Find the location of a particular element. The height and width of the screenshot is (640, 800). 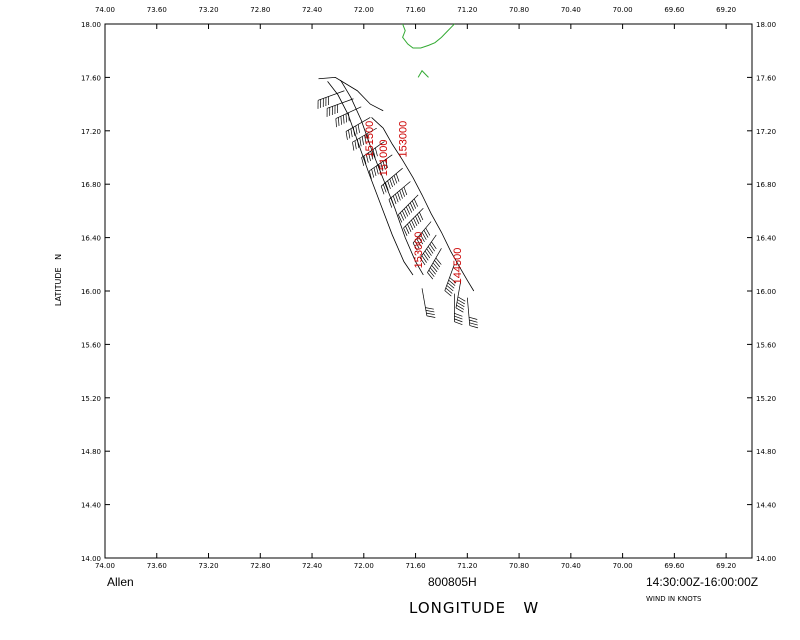

x-tick-label-bottom-3: 72.80 is located at coordinates (260, 566).